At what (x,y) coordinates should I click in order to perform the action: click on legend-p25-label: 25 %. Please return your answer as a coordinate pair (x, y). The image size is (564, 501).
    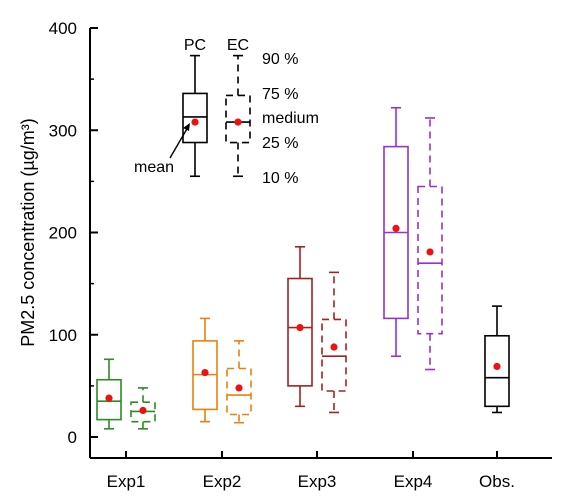
    Looking at the image, I should click on (280, 143).